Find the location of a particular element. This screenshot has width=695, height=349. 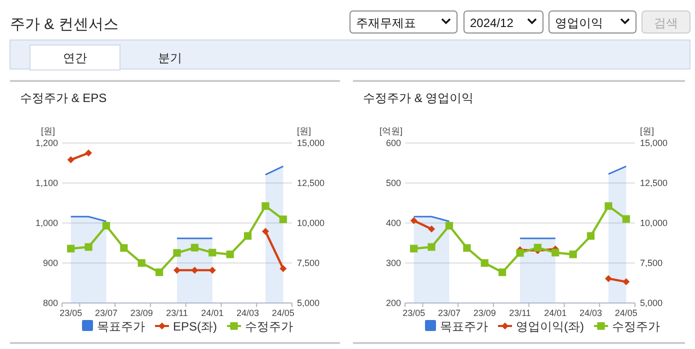

text: 분기 is located at coordinates (170, 58).